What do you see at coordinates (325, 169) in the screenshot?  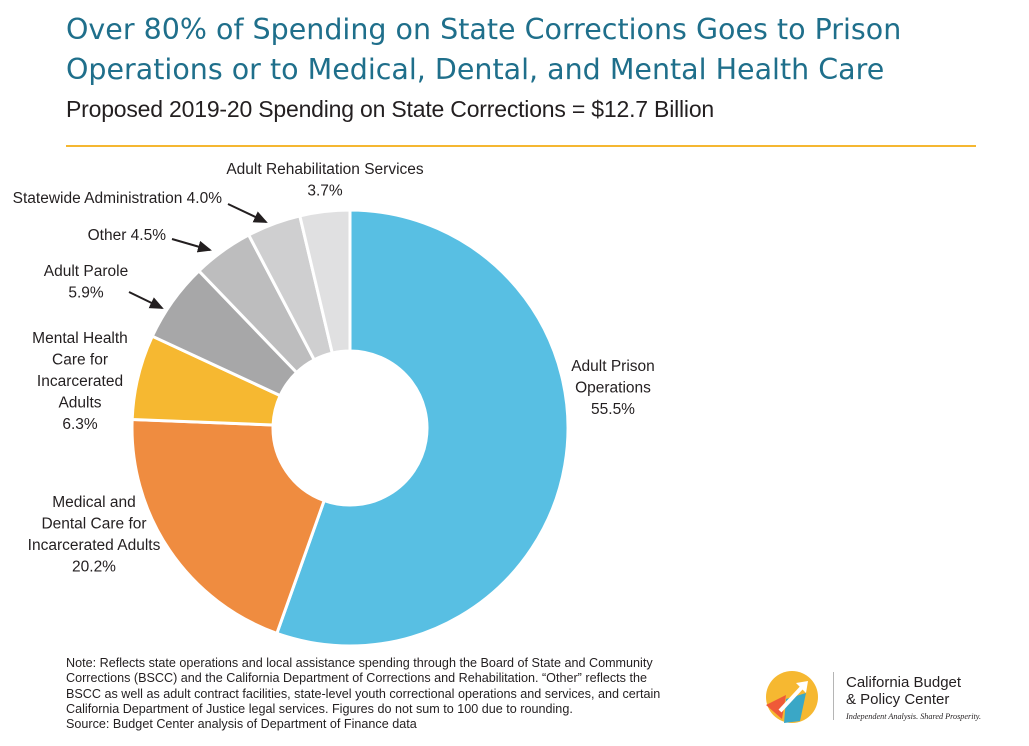 I see `slice-label: Adult Rehabilitation Services` at bounding box center [325, 169].